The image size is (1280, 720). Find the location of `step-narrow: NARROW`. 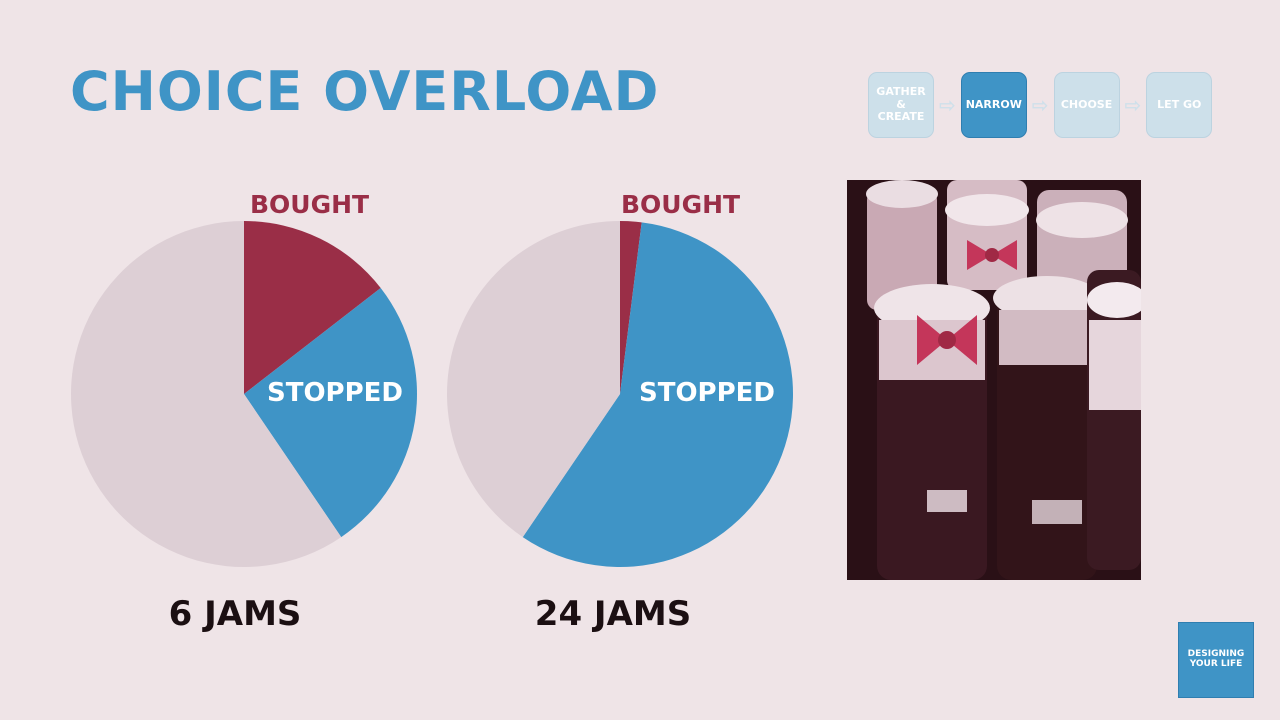

step-narrow: NARROW is located at coordinates (993, 105).